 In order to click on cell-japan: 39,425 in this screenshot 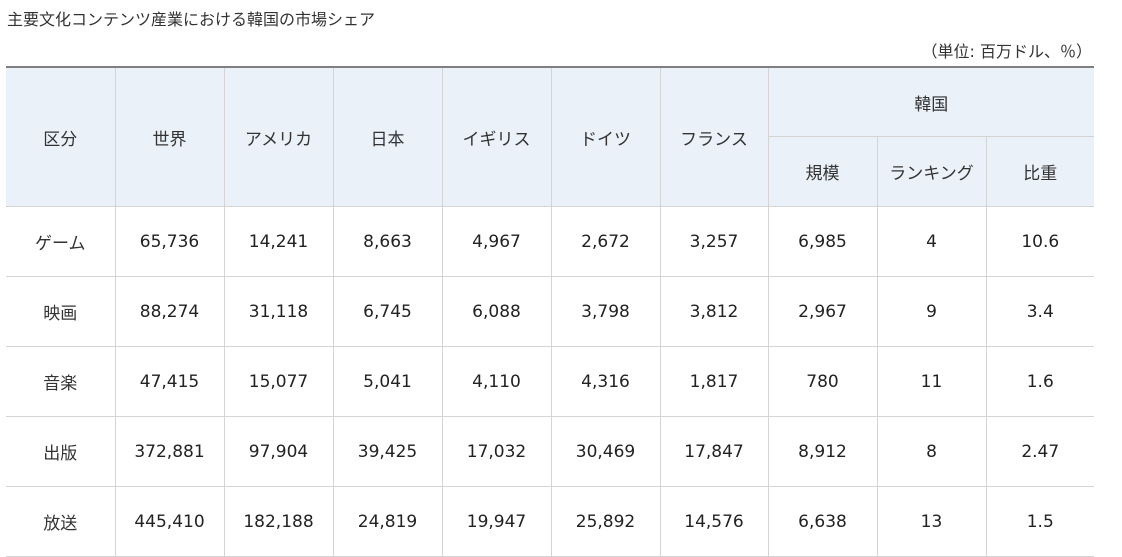, I will do `click(388, 451)`.